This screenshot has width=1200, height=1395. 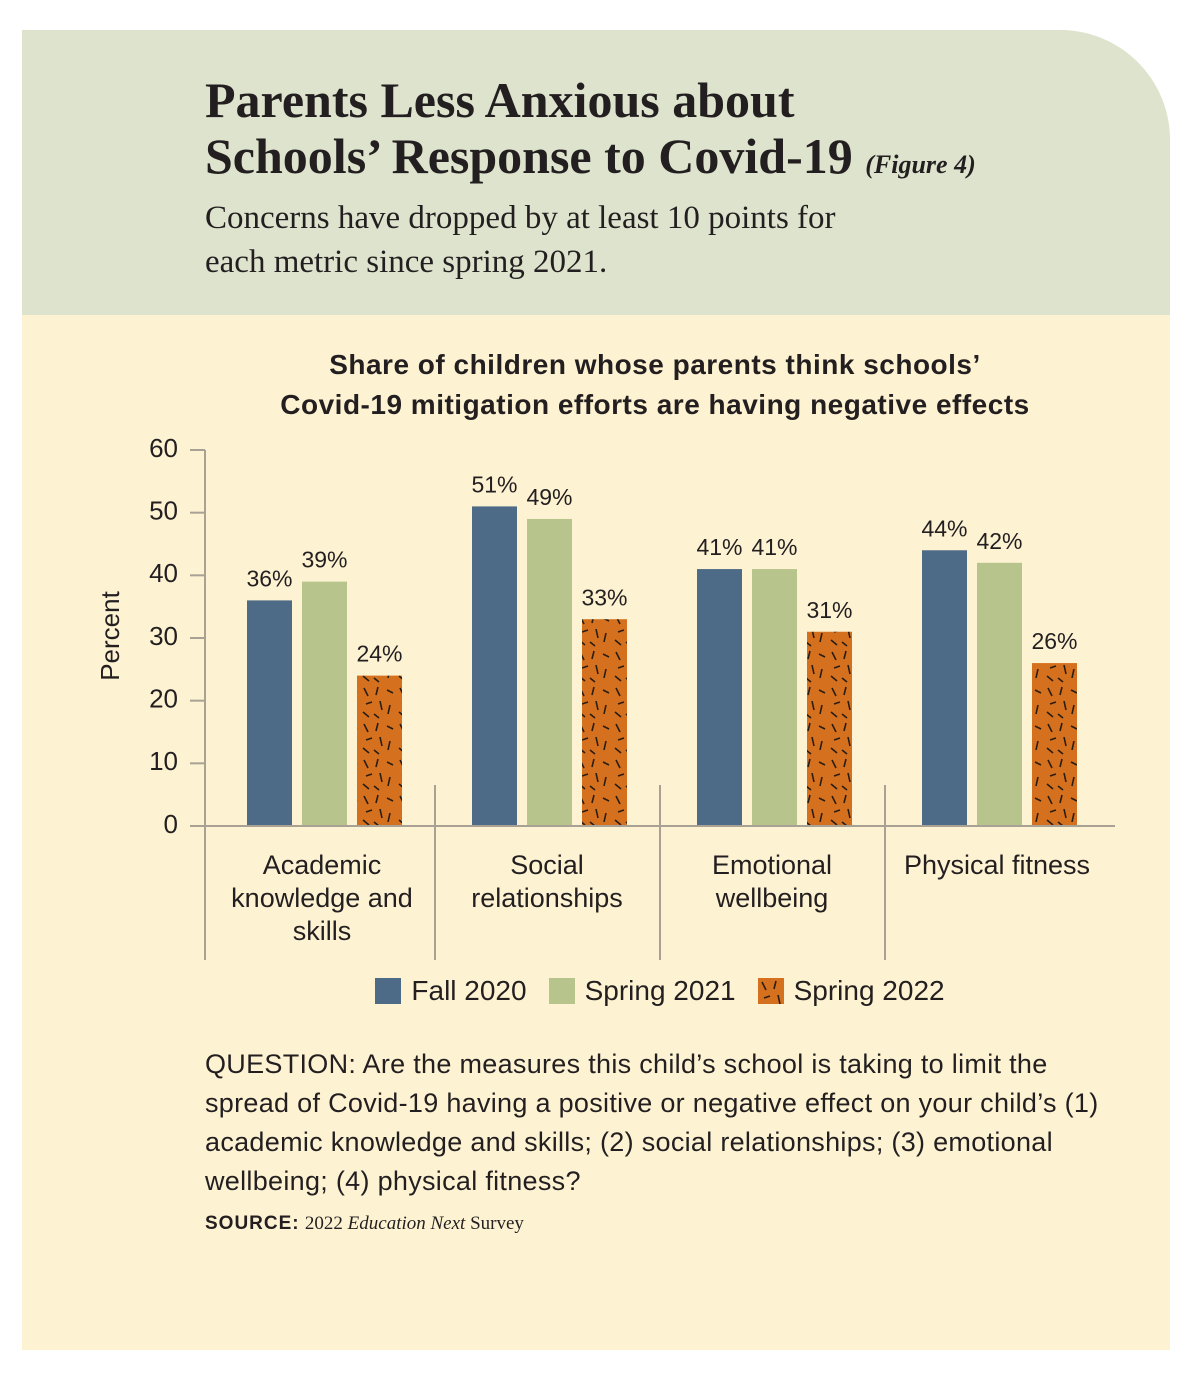 I want to click on figure-note: (Figure 4), so click(x=920, y=164).